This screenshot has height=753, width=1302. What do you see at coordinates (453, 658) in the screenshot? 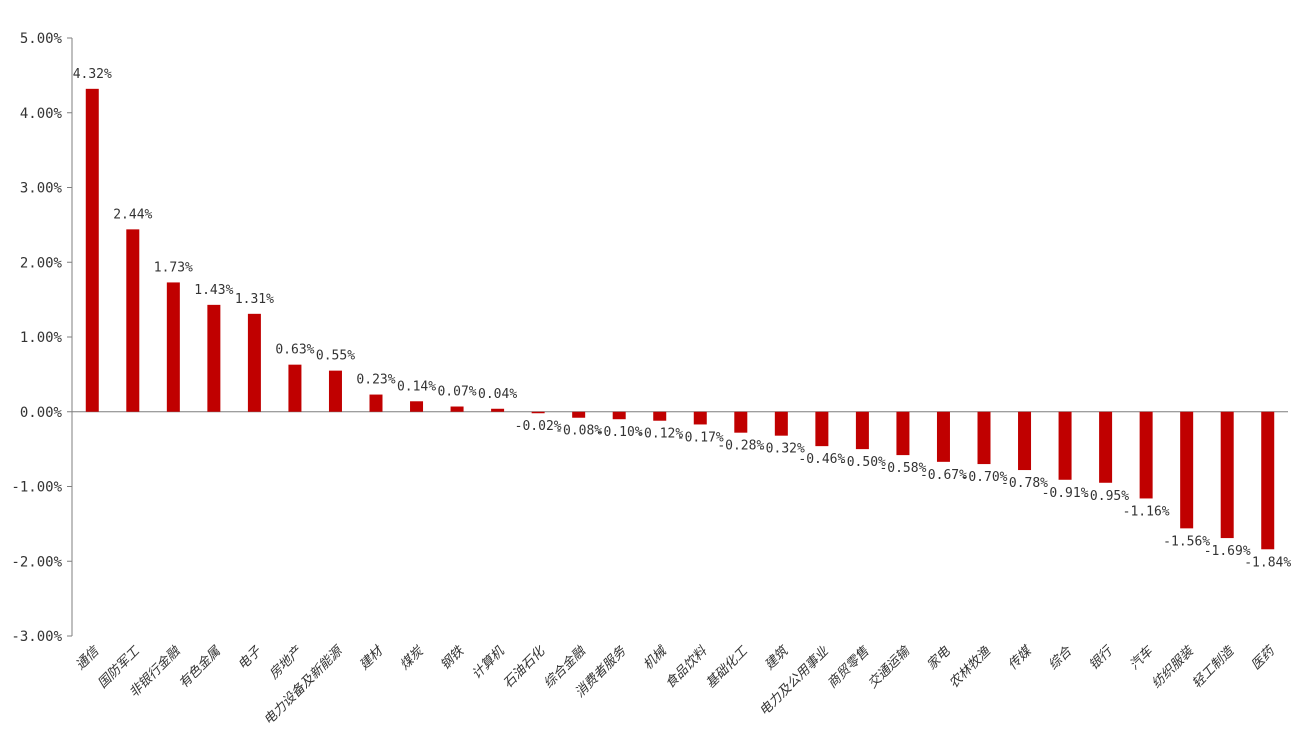
I see `x-tick-label: 钢铁` at bounding box center [453, 658].